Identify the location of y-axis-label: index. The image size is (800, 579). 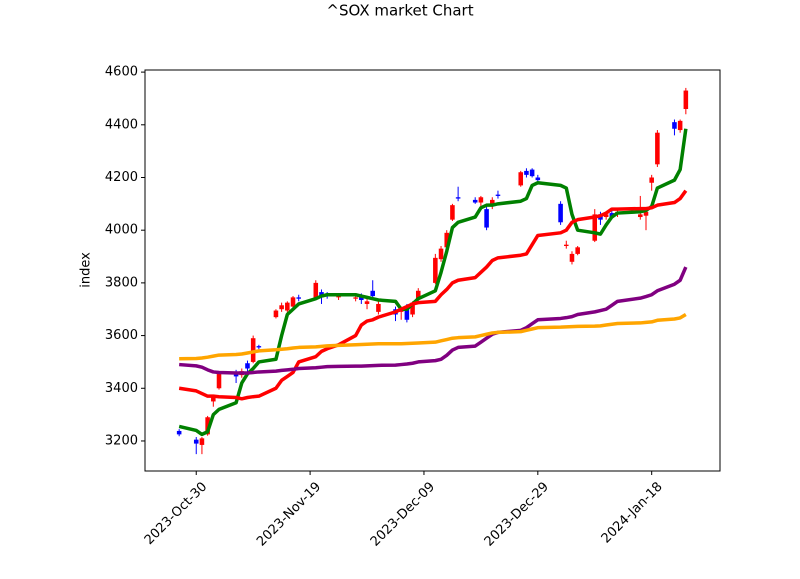
(86, 270).